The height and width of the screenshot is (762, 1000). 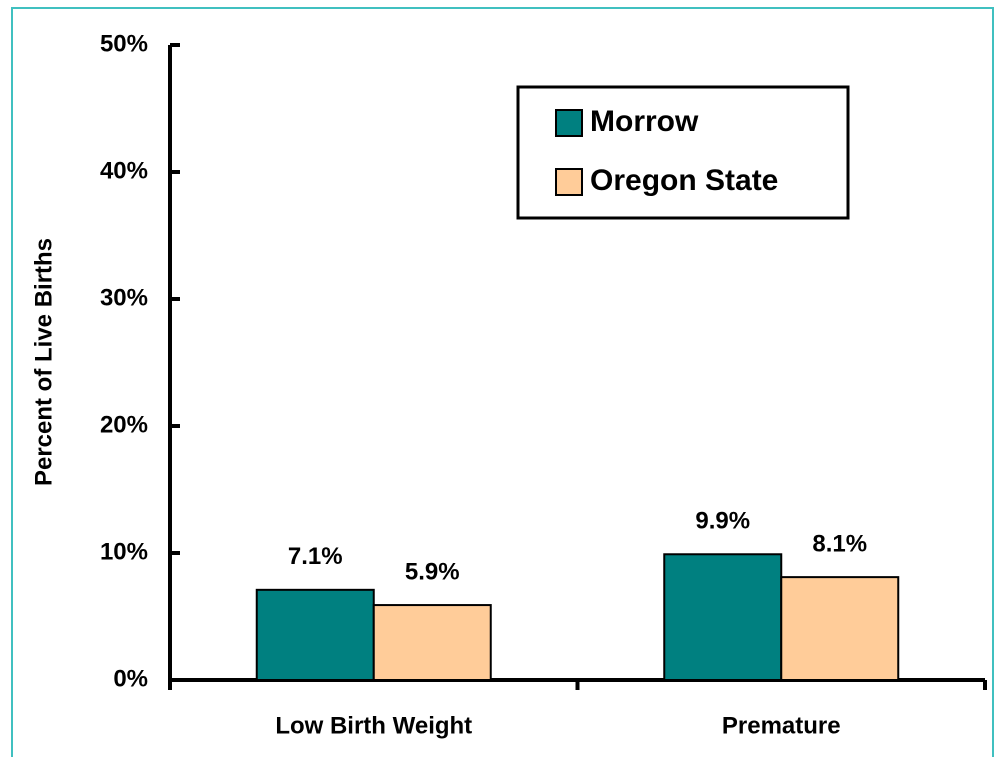 What do you see at coordinates (124, 551) in the screenshot?
I see `y-tick-label: 10%` at bounding box center [124, 551].